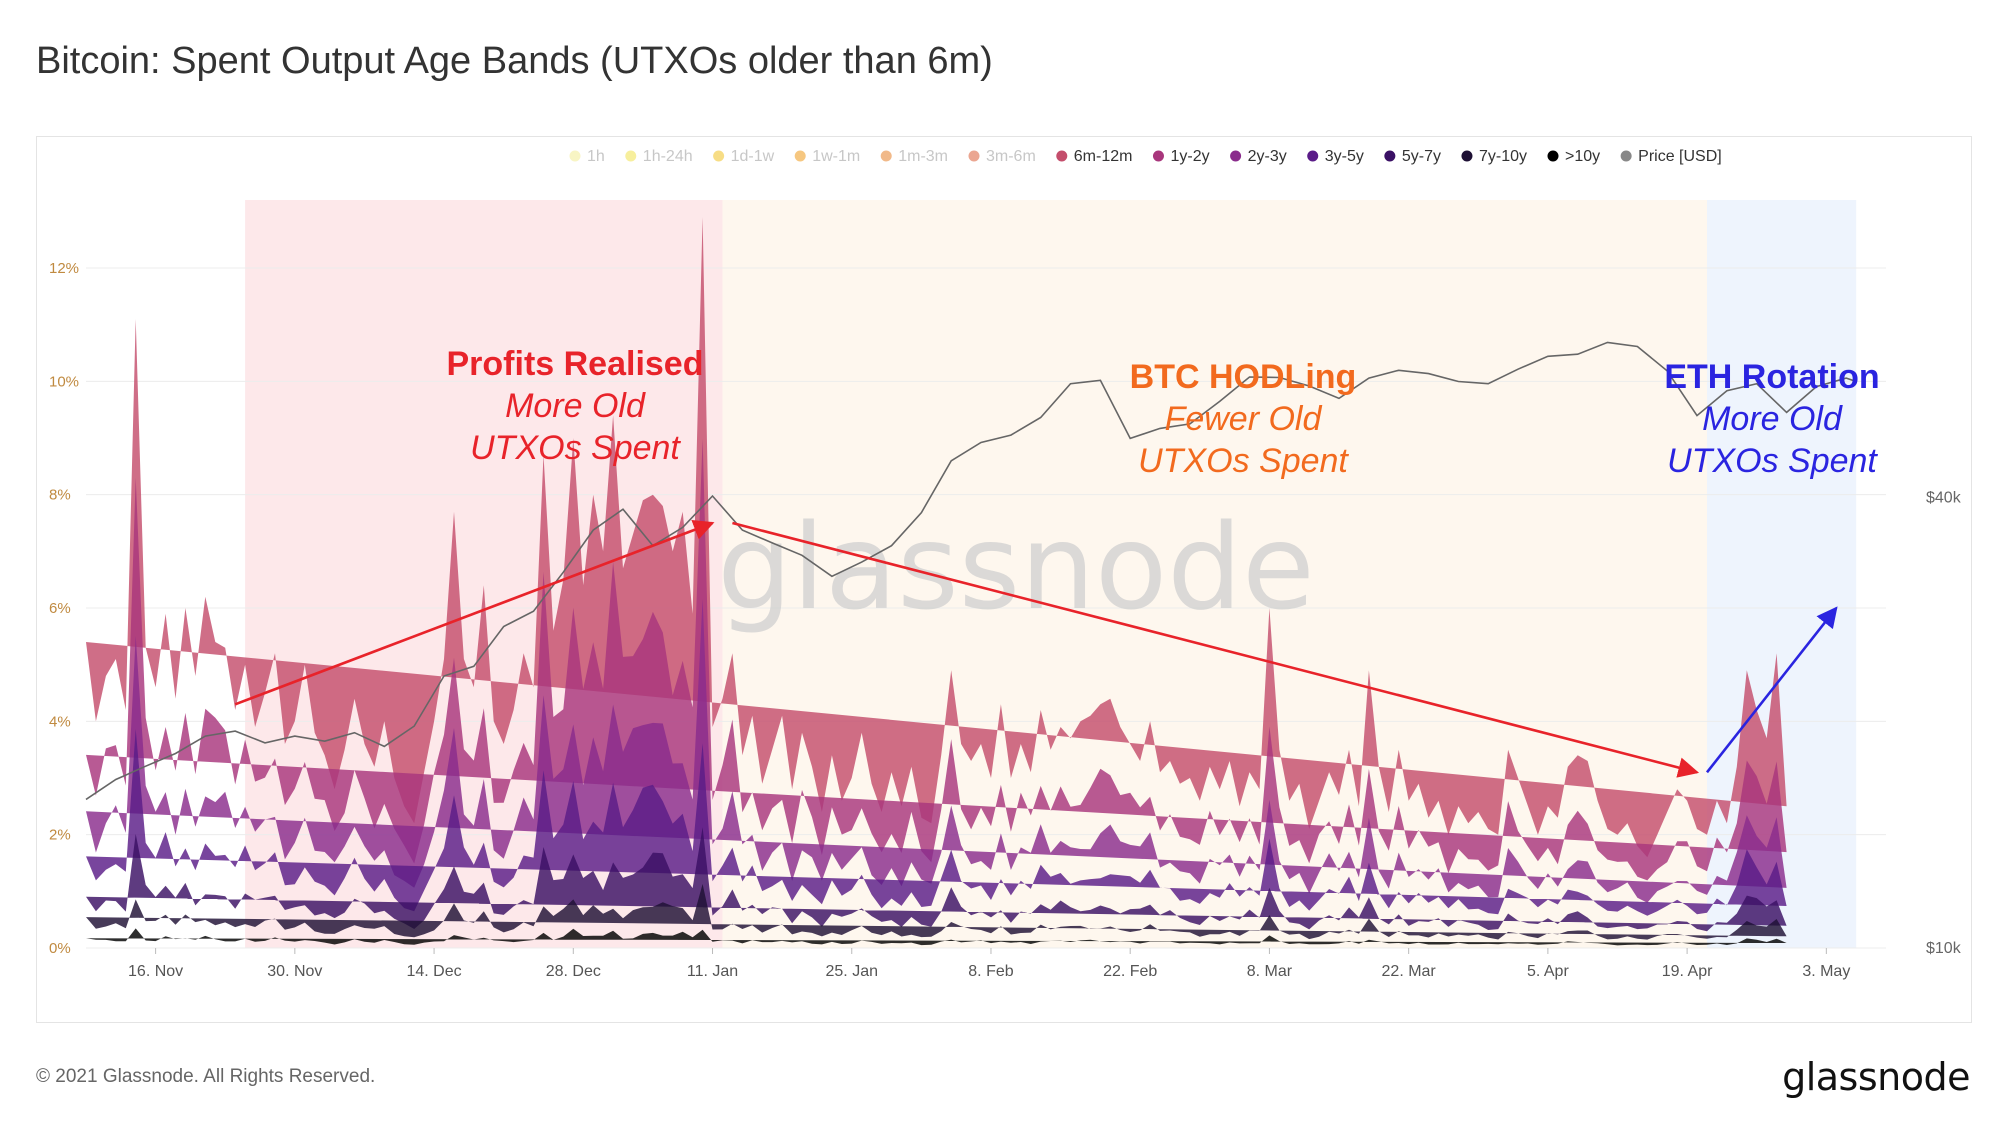 The width and height of the screenshot is (2000, 1127). Describe the element at coordinates (1582, 156) in the screenshot. I see `legend-label: >10y` at that location.